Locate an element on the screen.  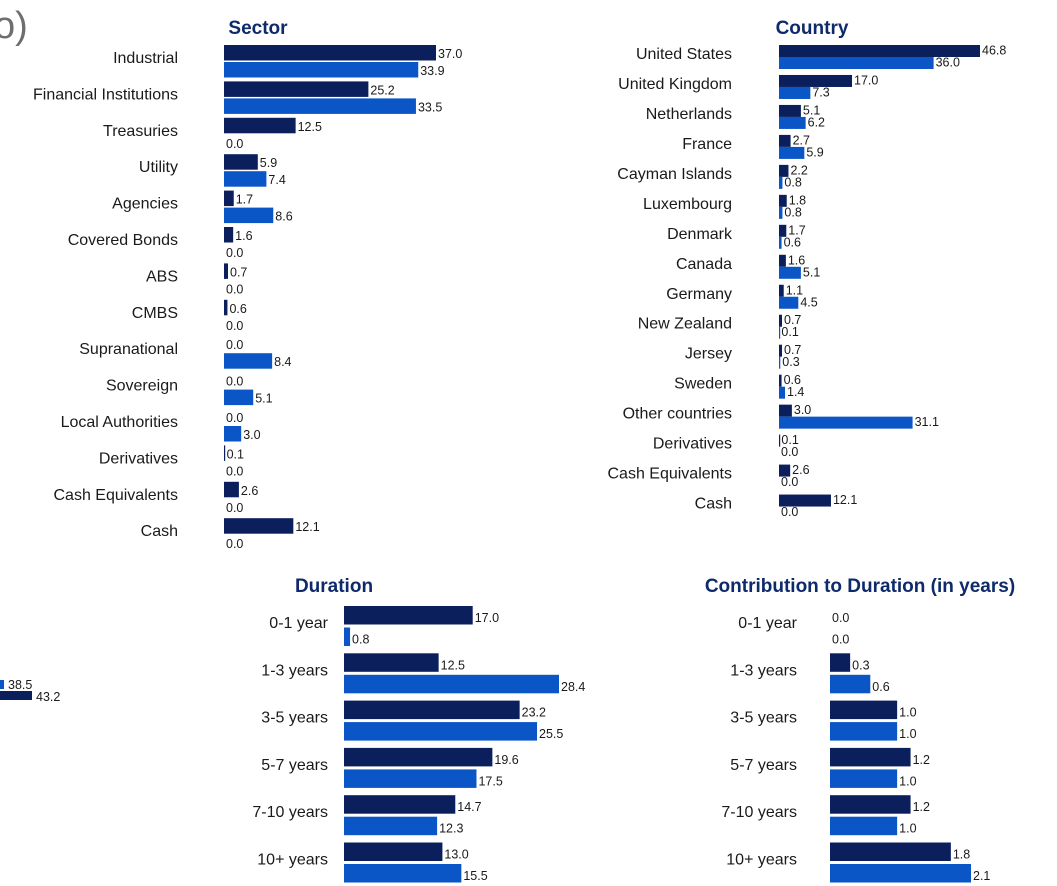
category-label: ABS is located at coordinates (162, 276).